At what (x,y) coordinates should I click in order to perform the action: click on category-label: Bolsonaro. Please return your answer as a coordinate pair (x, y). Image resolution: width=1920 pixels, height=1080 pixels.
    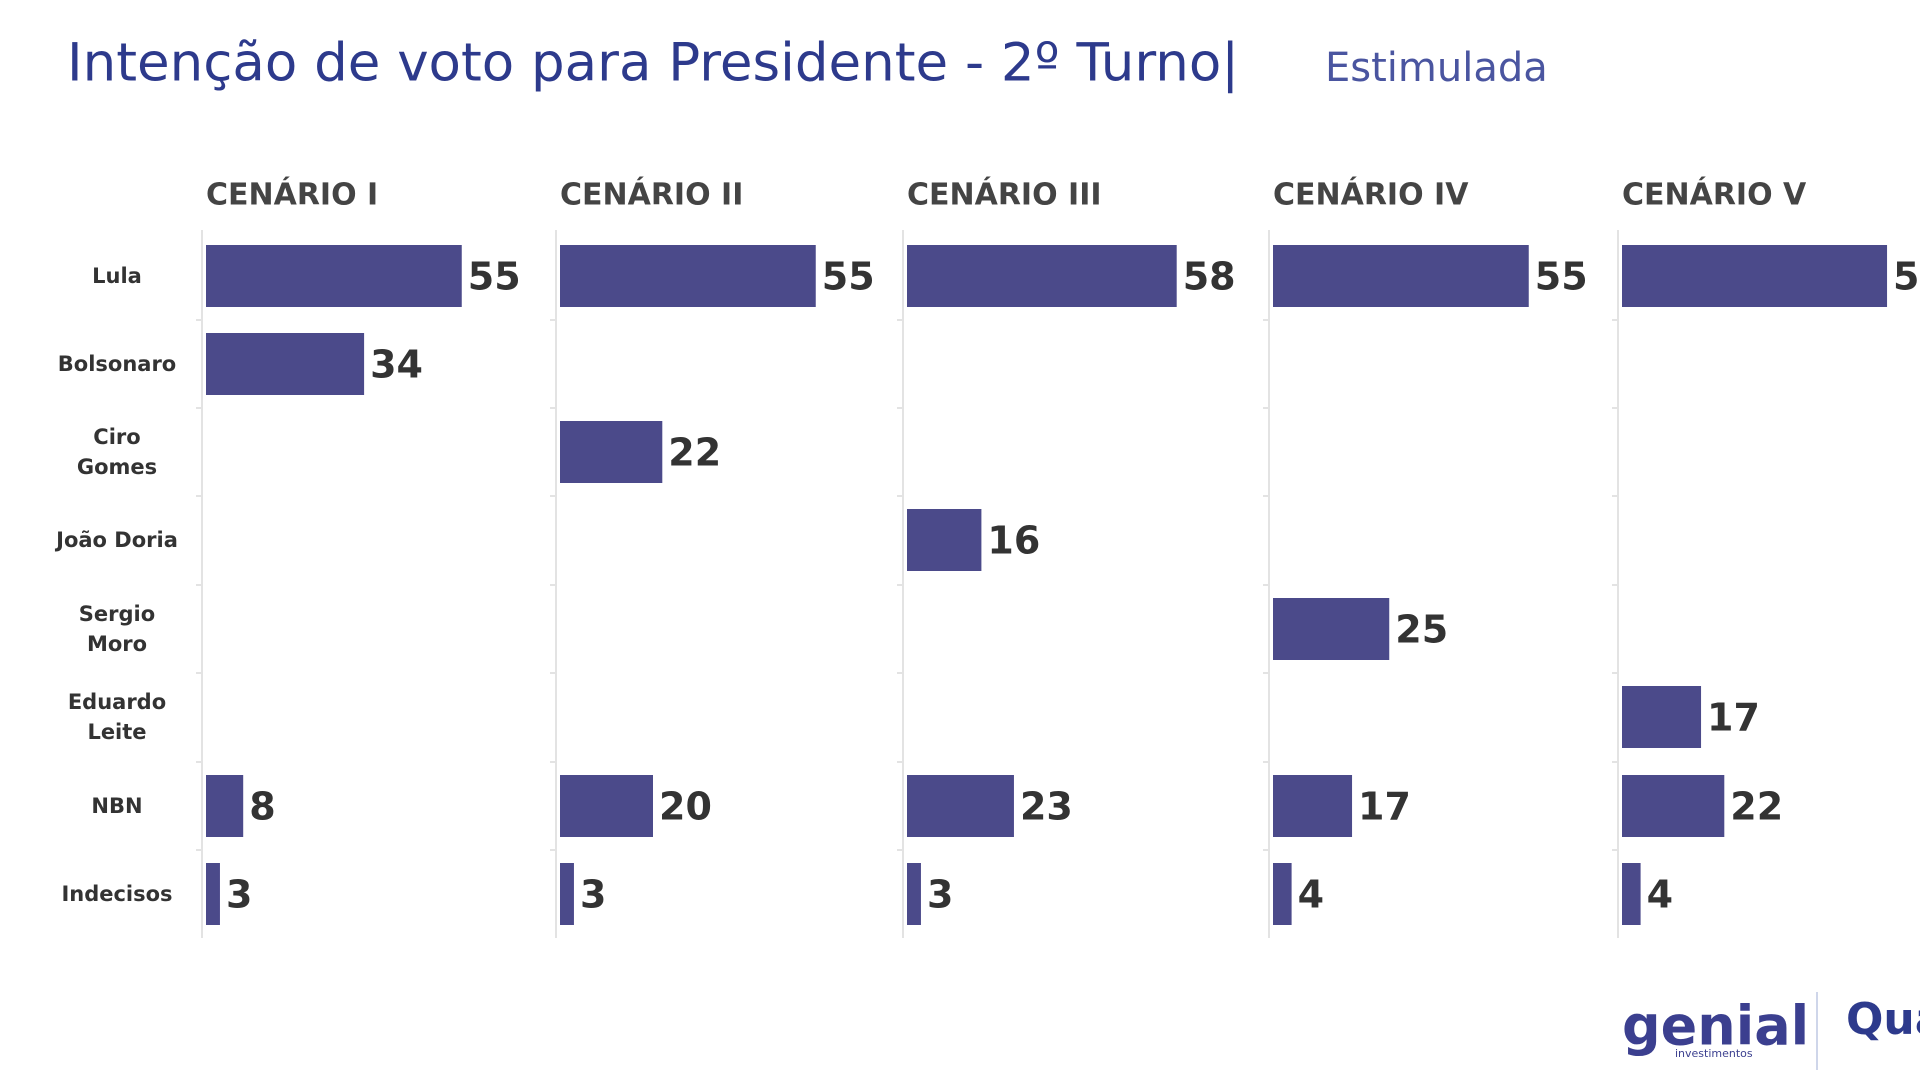
    Looking at the image, I should click on (117, 364).